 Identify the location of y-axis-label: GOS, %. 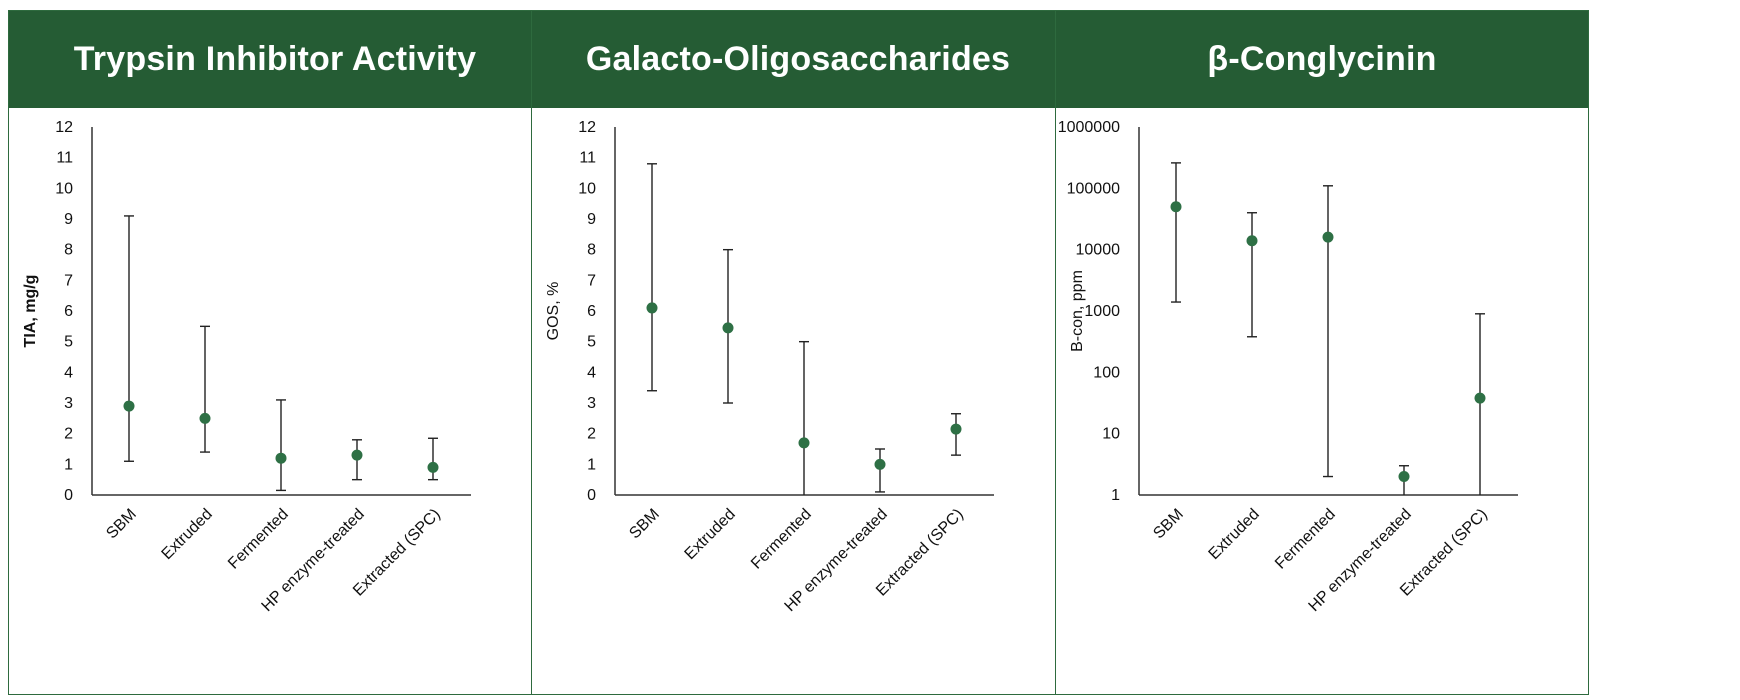
(553, 311).